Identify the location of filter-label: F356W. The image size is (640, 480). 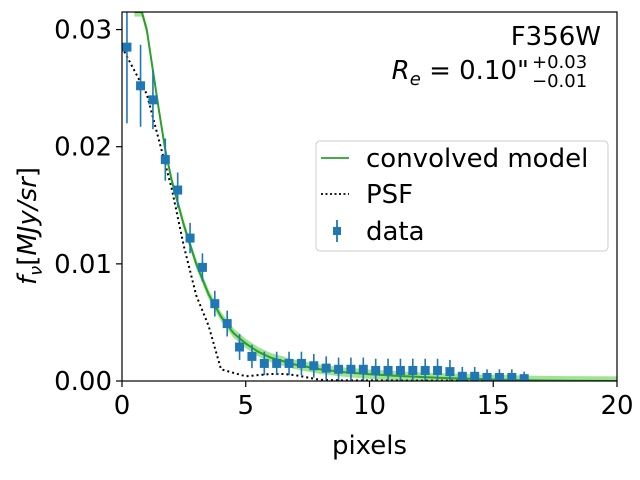
(556, 37).